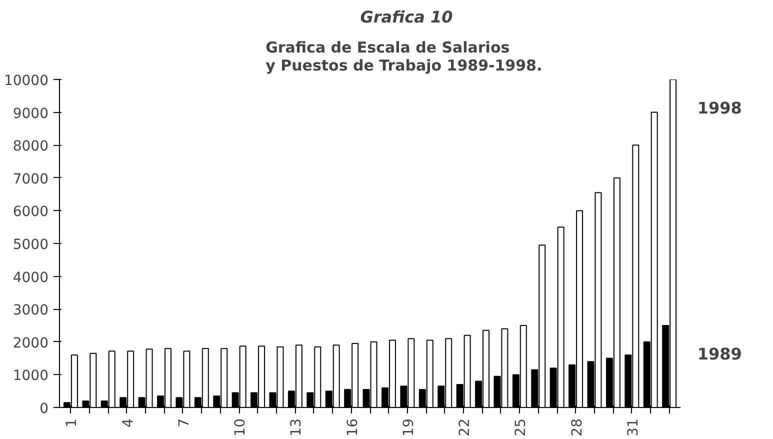  Describe the element at coordinates (30, 376) in the screenshot. I see `y-tick-label: 1000` at that location.